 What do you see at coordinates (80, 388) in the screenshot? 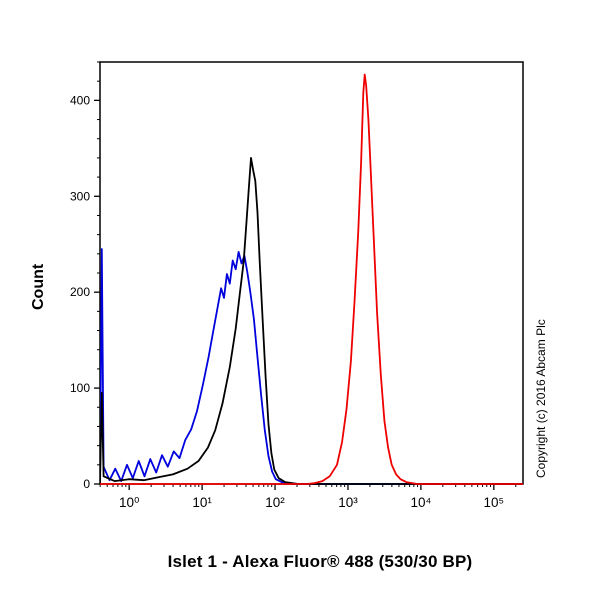
I see `svg-text: 100` at bounding box center [80, 388].